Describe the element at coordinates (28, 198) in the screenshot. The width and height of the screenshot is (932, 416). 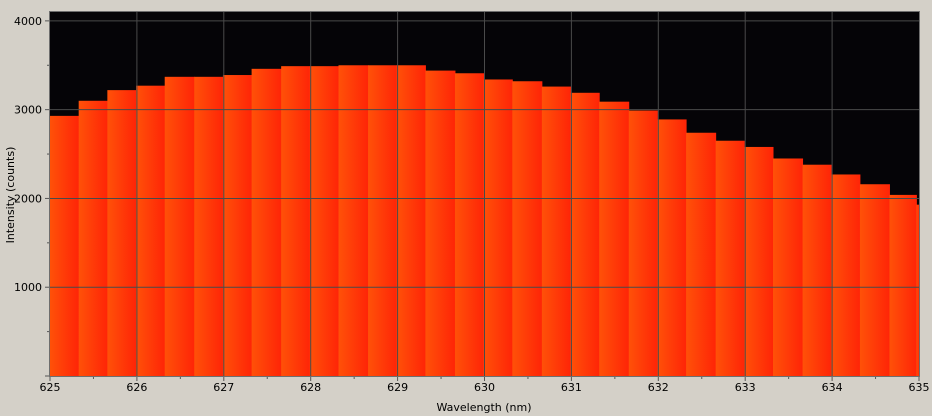
I see `y-tick-label: 2000` at that location.